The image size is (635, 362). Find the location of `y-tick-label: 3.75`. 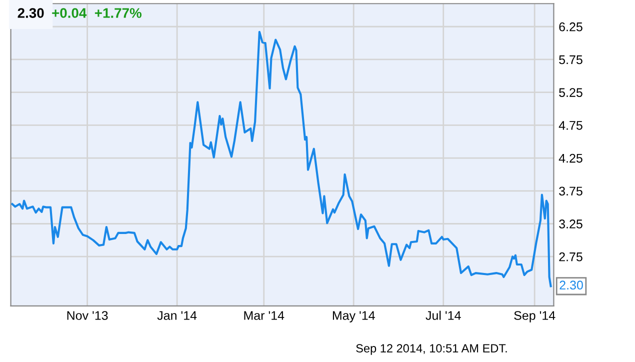

y-tick-label: 3.75 is located at coordinates (570, 191).